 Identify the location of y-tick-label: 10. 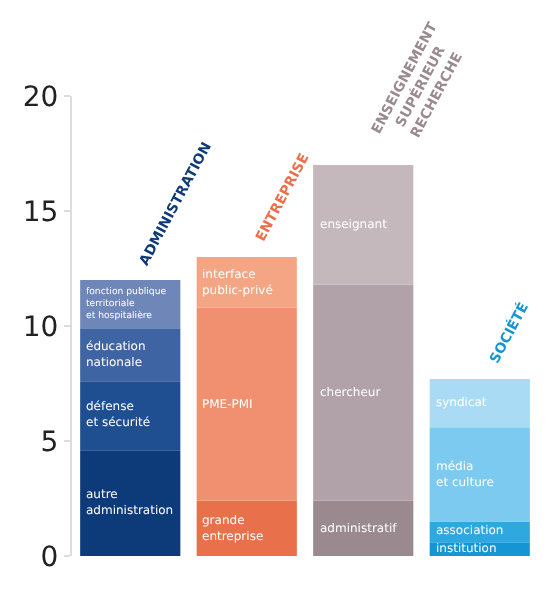
(40, 327).